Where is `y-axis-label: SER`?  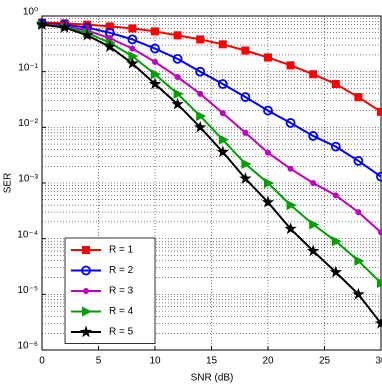 y-axis-label: SER is located at coordinates (8, 183).